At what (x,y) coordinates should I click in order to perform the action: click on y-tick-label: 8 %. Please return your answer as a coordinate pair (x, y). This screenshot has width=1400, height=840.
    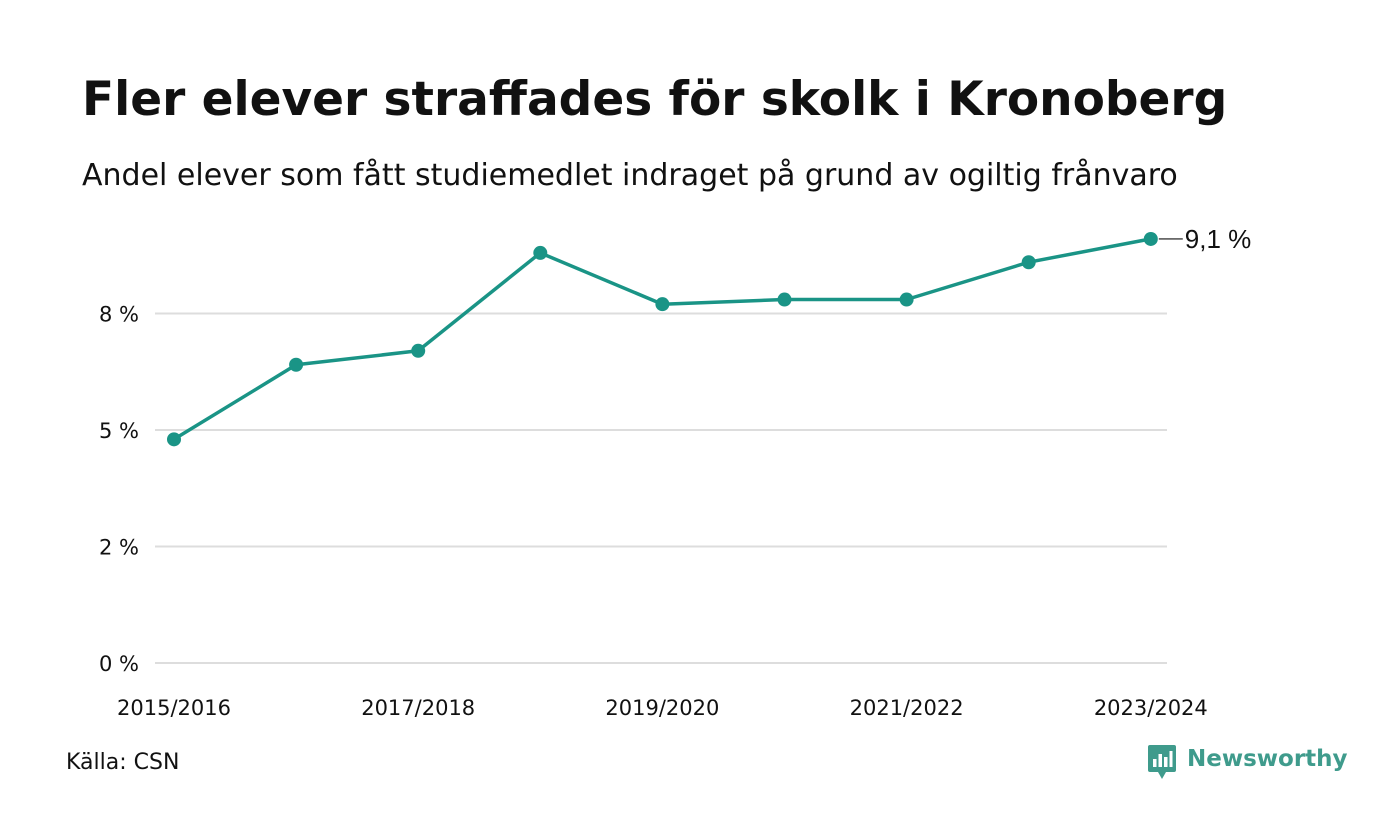
    Looking at the image, I should click on (119, 315).